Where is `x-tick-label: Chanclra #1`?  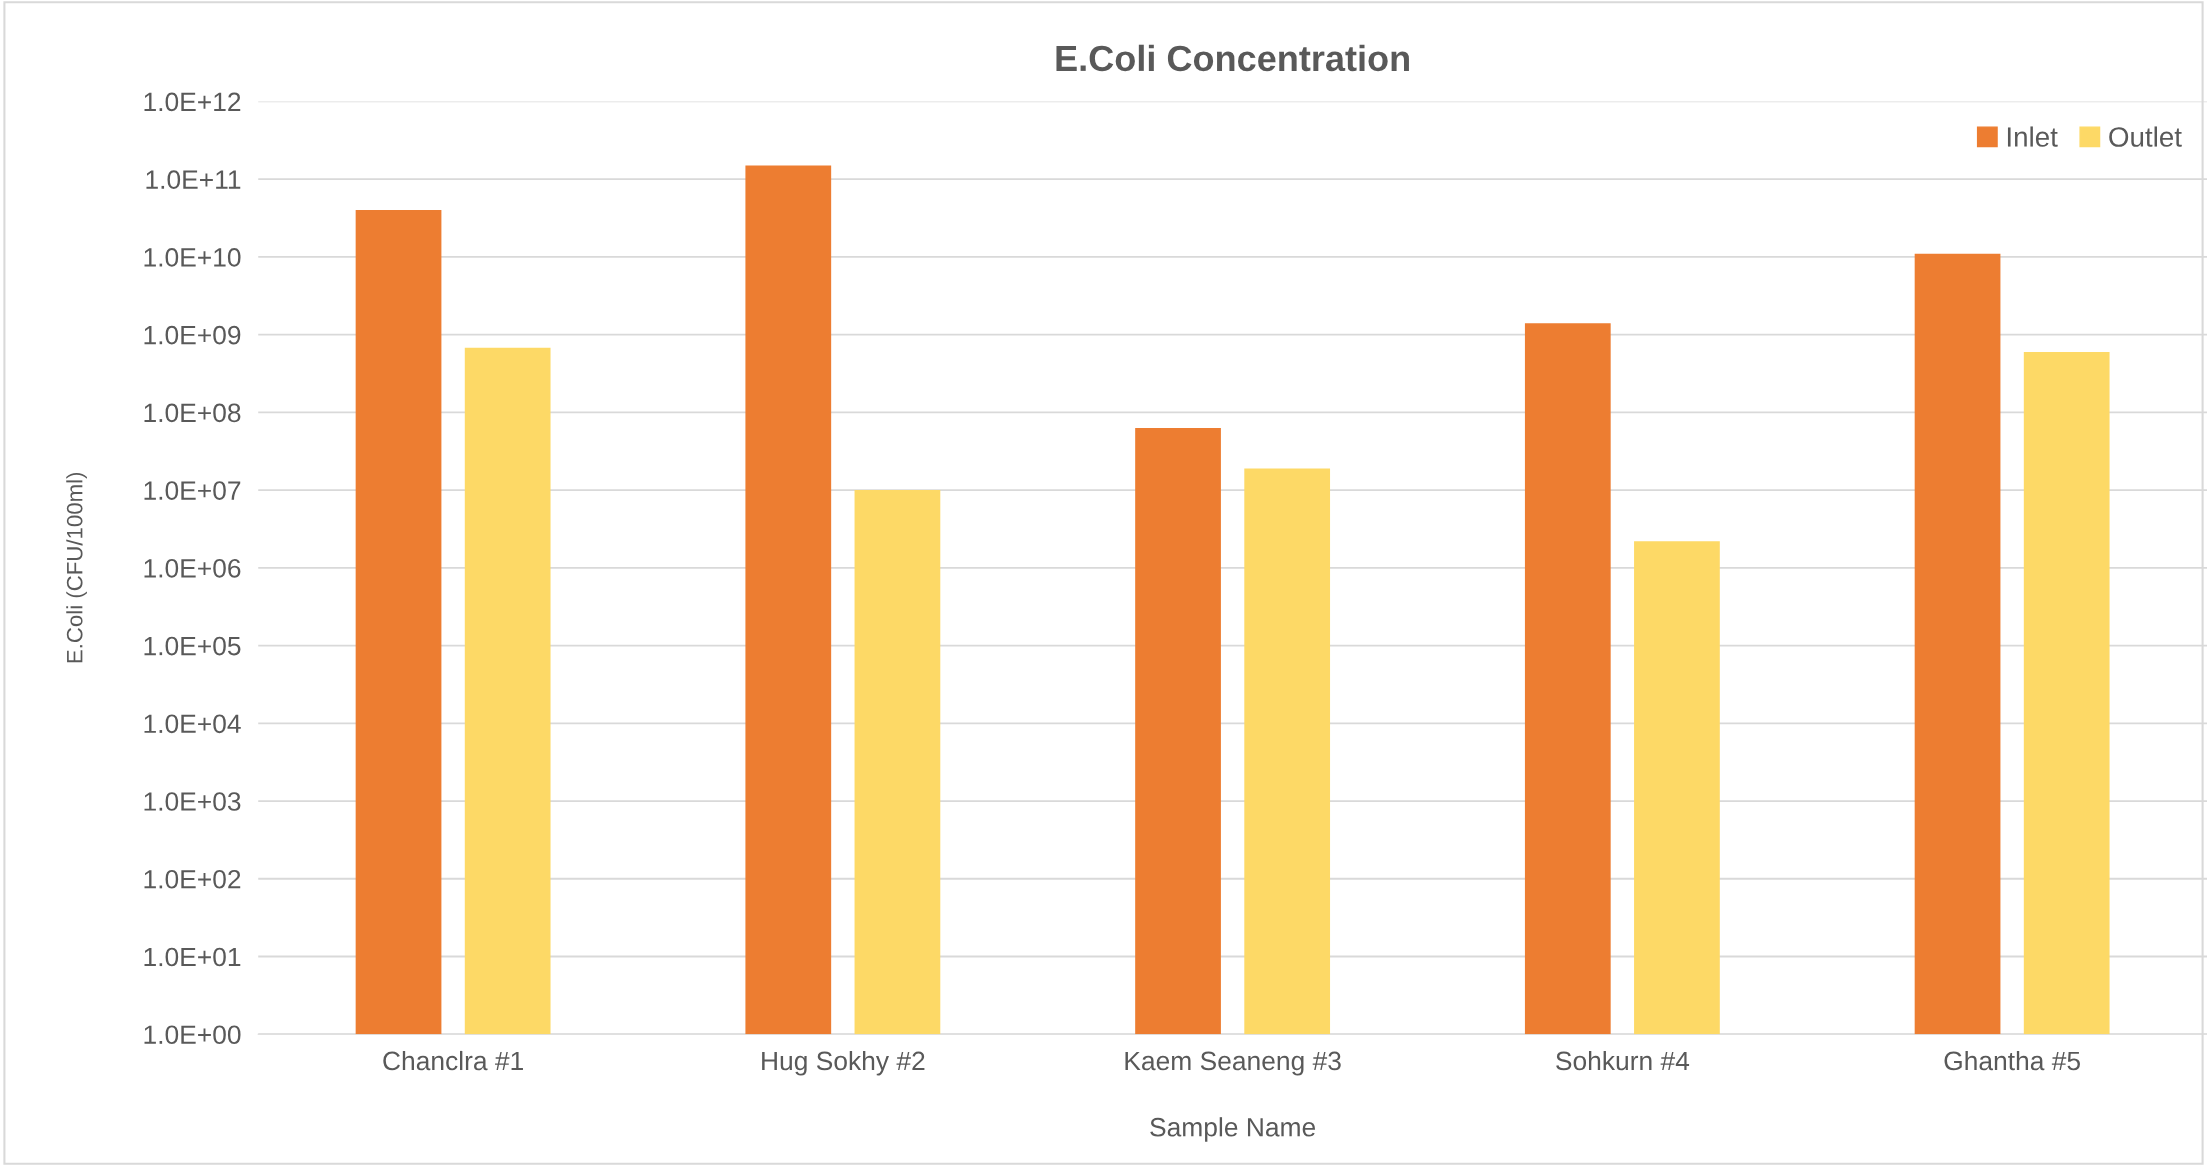 x-tick-label: Chanclra #1 is located at coordinates (453, 1060).